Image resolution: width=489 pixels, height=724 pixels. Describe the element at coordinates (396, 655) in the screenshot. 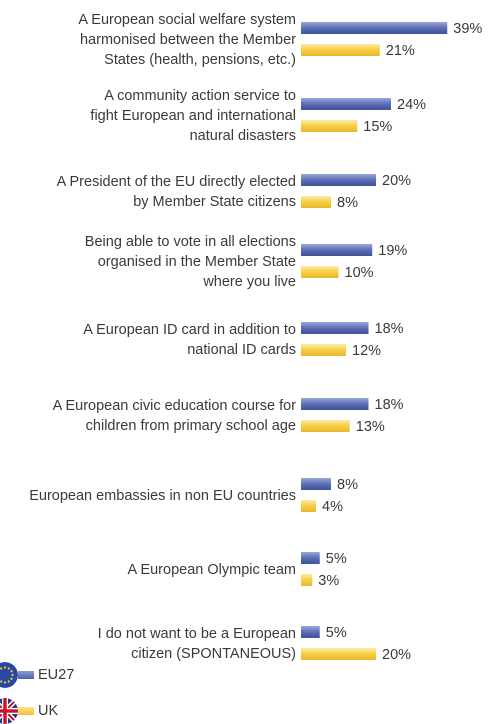

I see `value-label-uk: 20%` at that location.